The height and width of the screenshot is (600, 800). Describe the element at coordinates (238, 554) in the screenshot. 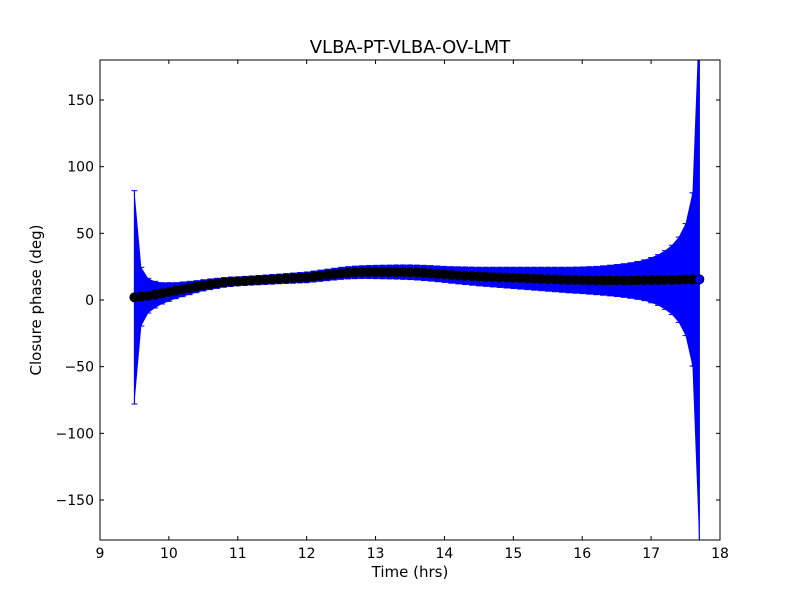

I see `x-tick-label: 11` at that location.